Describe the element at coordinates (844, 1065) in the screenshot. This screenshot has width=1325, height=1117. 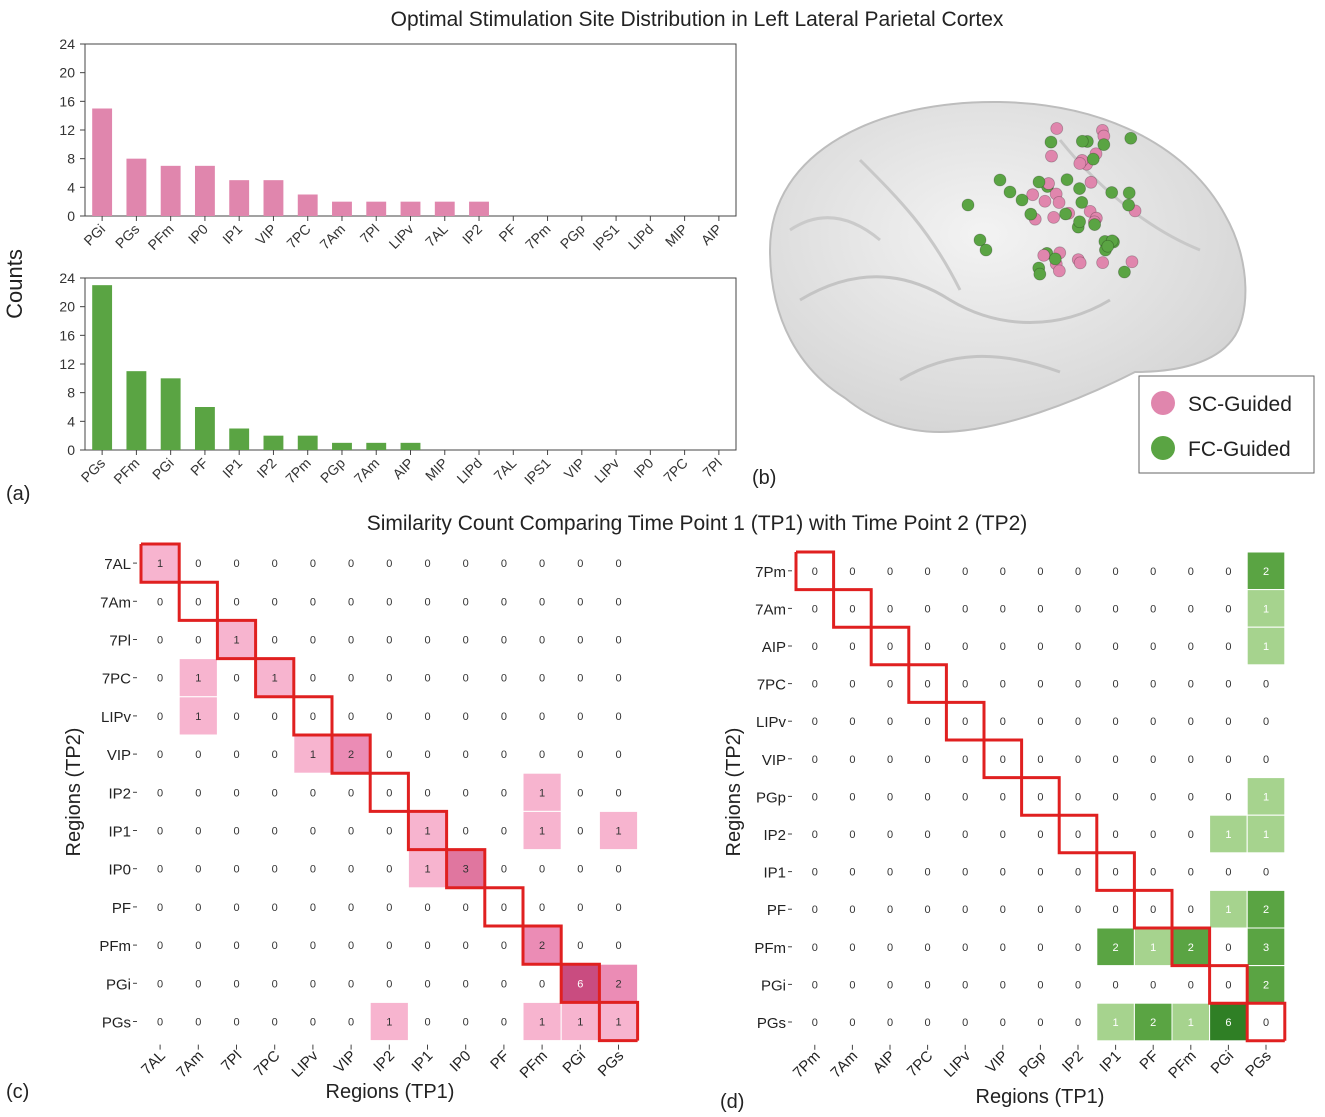
I see `x-tick-label: 7Am` at that location.